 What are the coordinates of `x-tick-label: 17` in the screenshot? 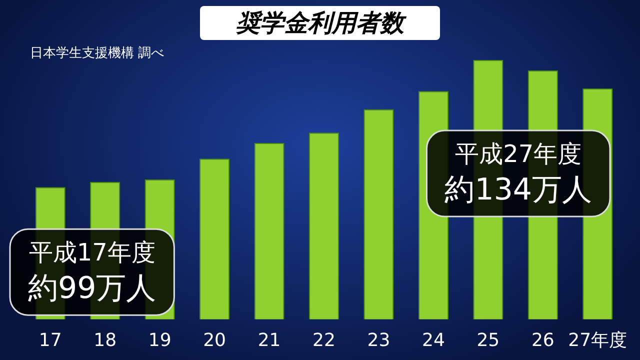 It's located at (50, 340).